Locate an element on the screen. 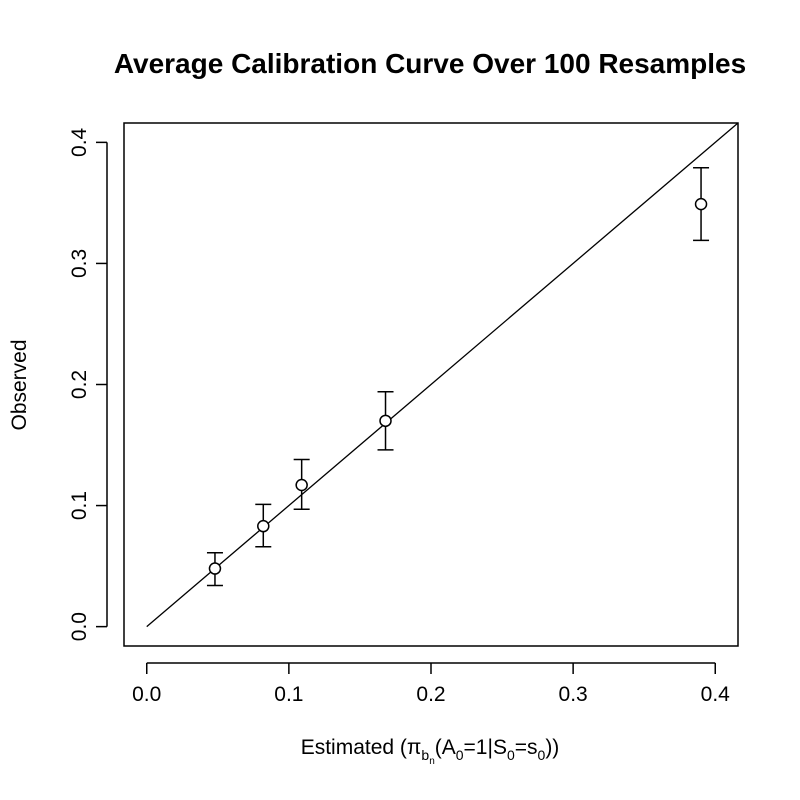  x-tick-label: 0.3 is located at coordinates (573, 694).